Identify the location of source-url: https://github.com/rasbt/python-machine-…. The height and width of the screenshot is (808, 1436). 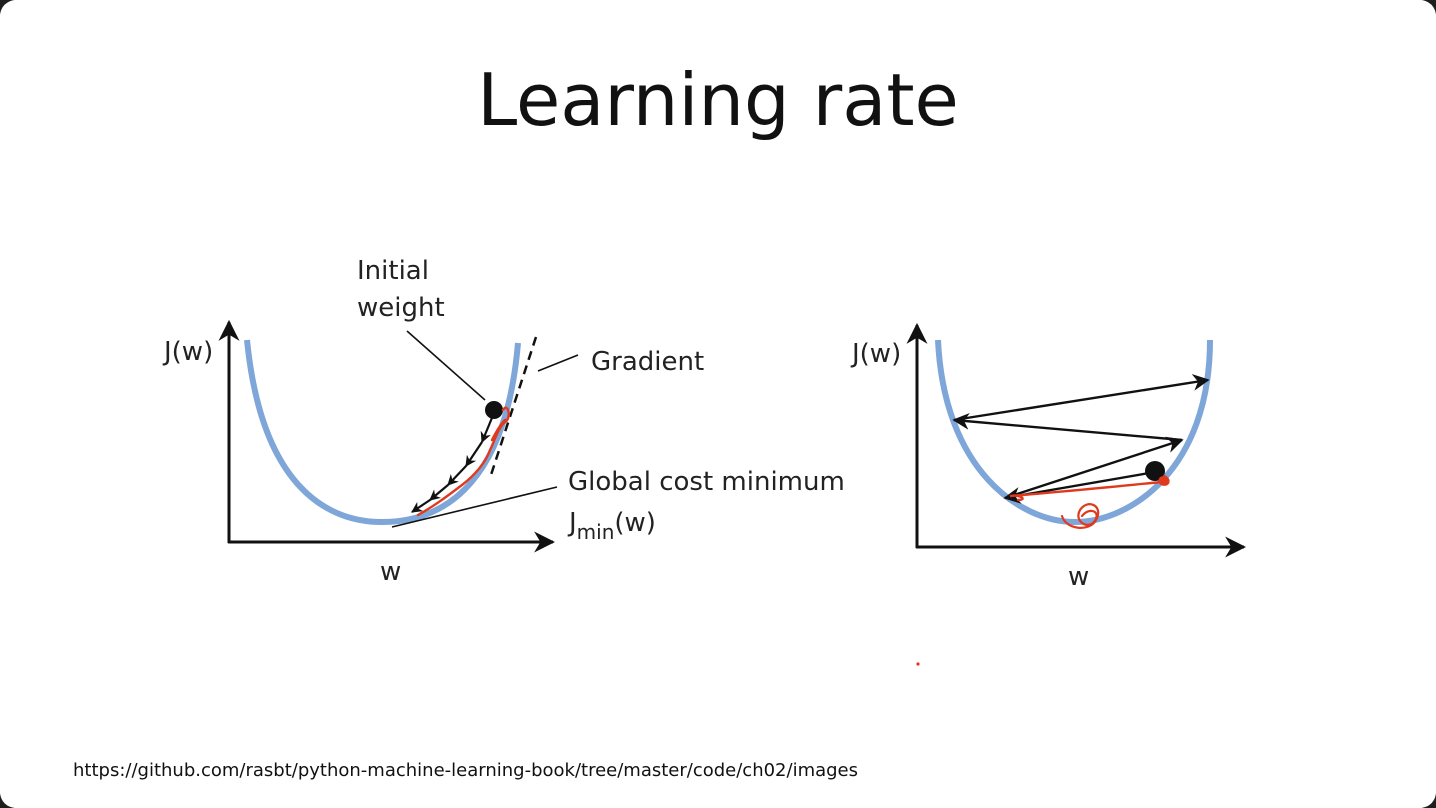
(466, 770).